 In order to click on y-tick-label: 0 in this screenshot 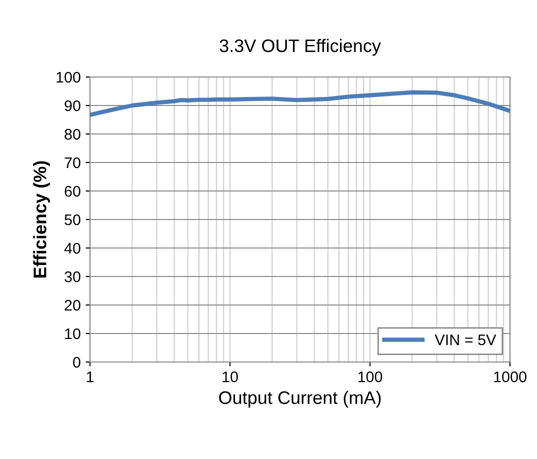, I will do `click(76, 362)`.